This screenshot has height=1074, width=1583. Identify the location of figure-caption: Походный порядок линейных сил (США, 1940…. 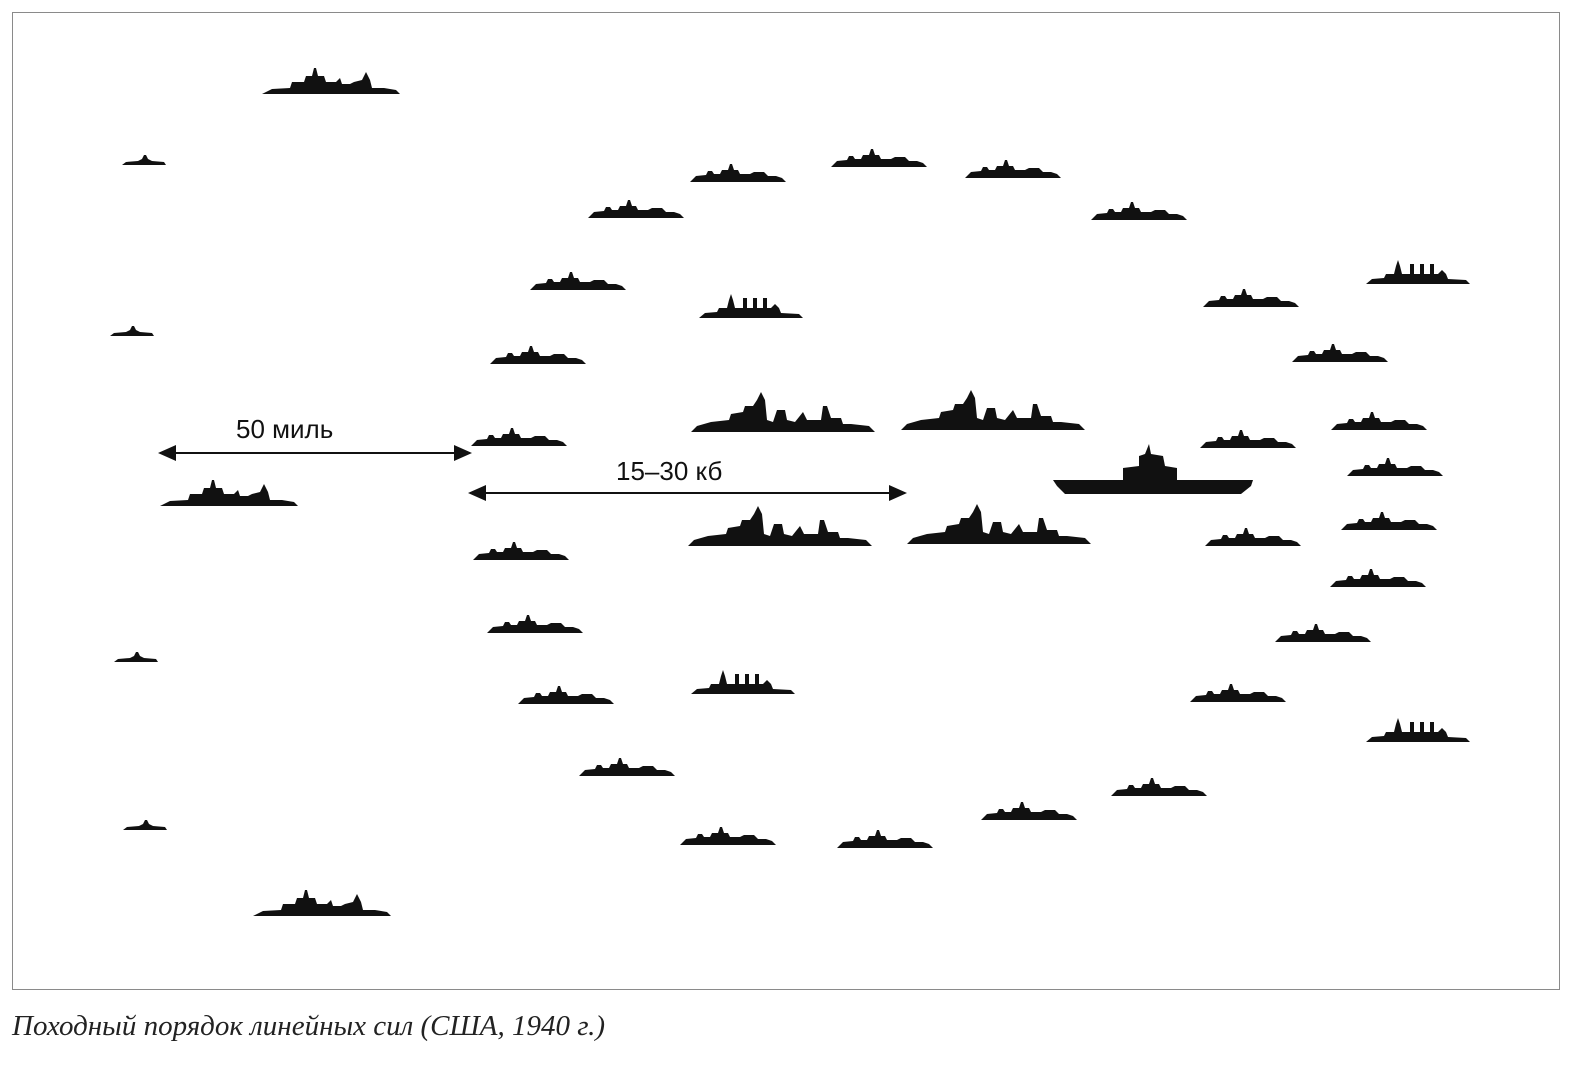
(309, 1026).